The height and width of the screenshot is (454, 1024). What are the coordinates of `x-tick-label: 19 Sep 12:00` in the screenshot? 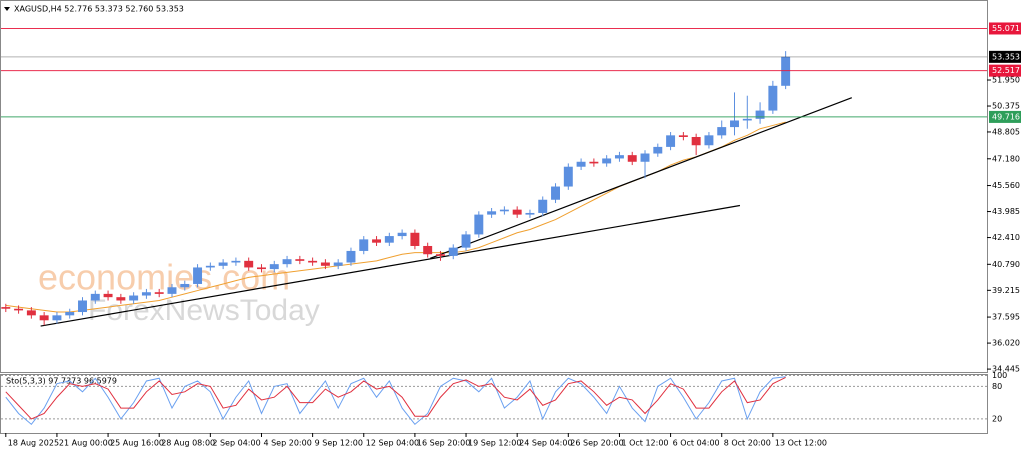 It's located at (494, 443).